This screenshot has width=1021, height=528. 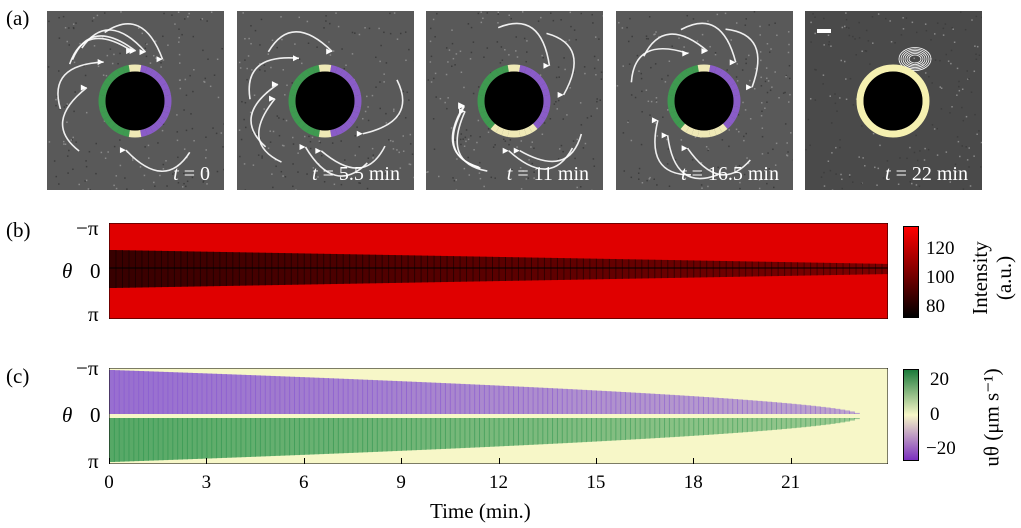 What do you see at coordinates (95, 271) in the screenshot?
I see `theta-tick-b-mid: 0` at bounding box center [95, 271].